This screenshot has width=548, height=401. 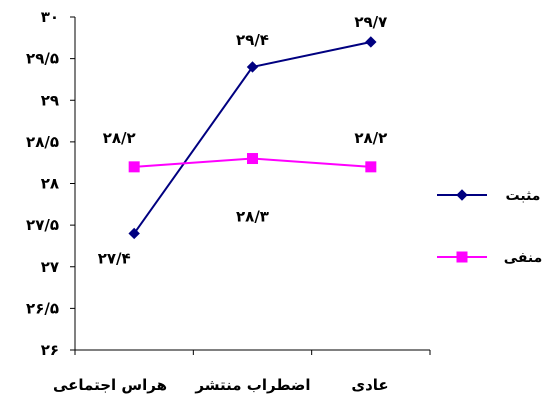 I want to click on x-category-label: عادی, so click(x=369, y=385).